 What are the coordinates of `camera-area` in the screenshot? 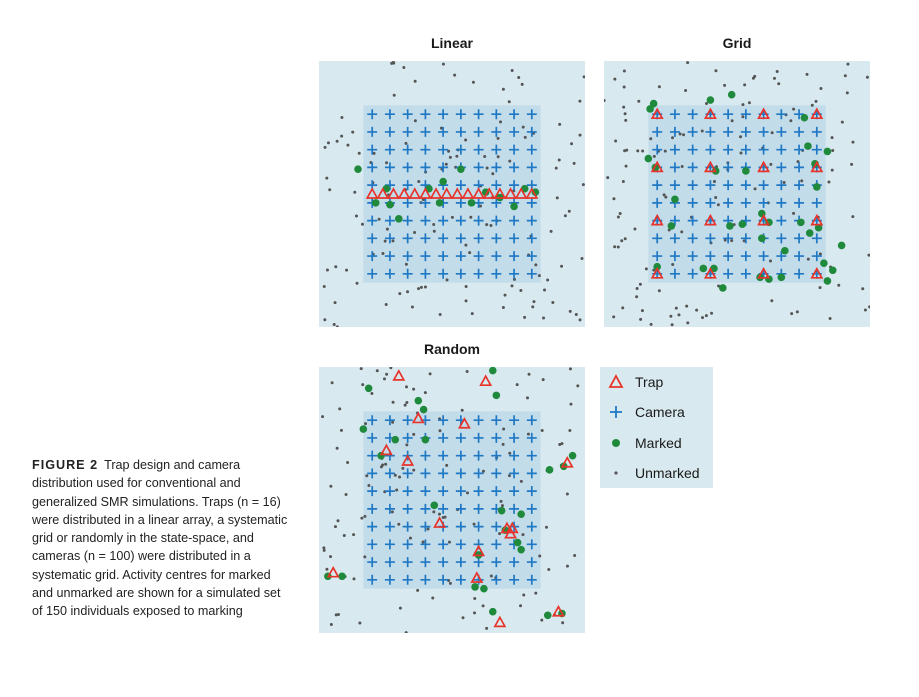 It's located at (452, 194).